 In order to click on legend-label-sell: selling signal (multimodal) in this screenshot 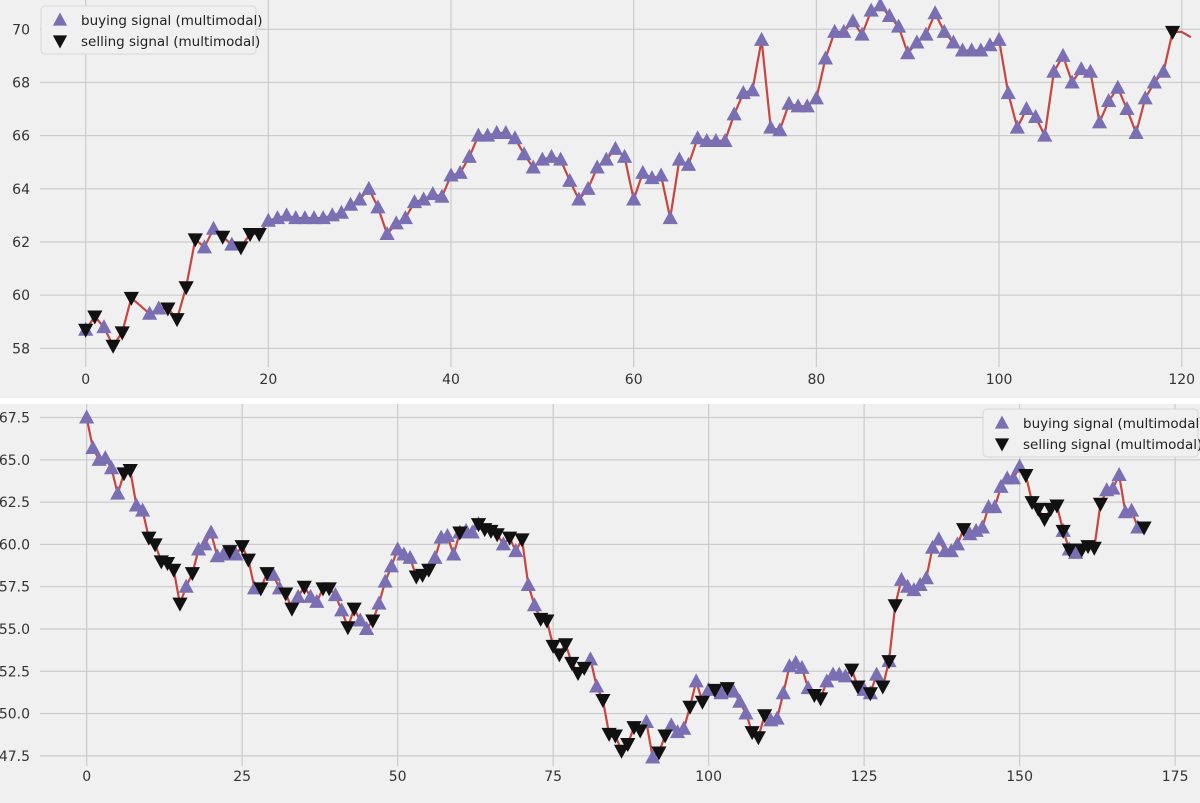, I will do `click(1111, 445)`.